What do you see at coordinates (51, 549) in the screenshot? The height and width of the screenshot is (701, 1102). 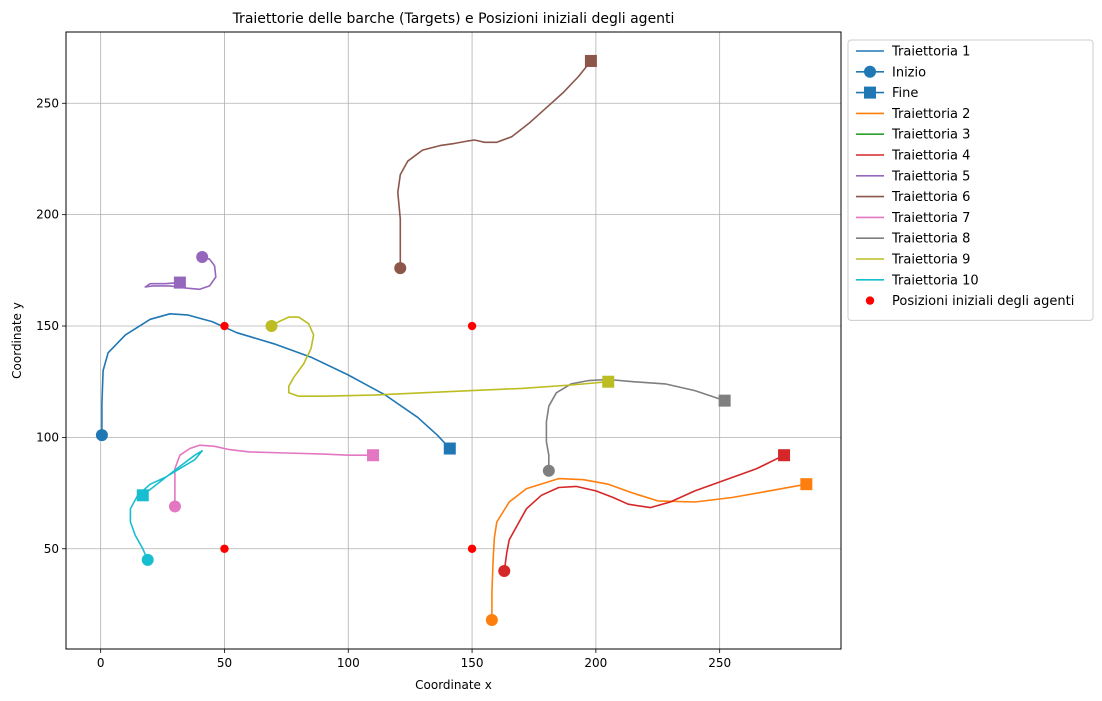 I see `y-tick-label: 50` at bounding box center [51, 549].